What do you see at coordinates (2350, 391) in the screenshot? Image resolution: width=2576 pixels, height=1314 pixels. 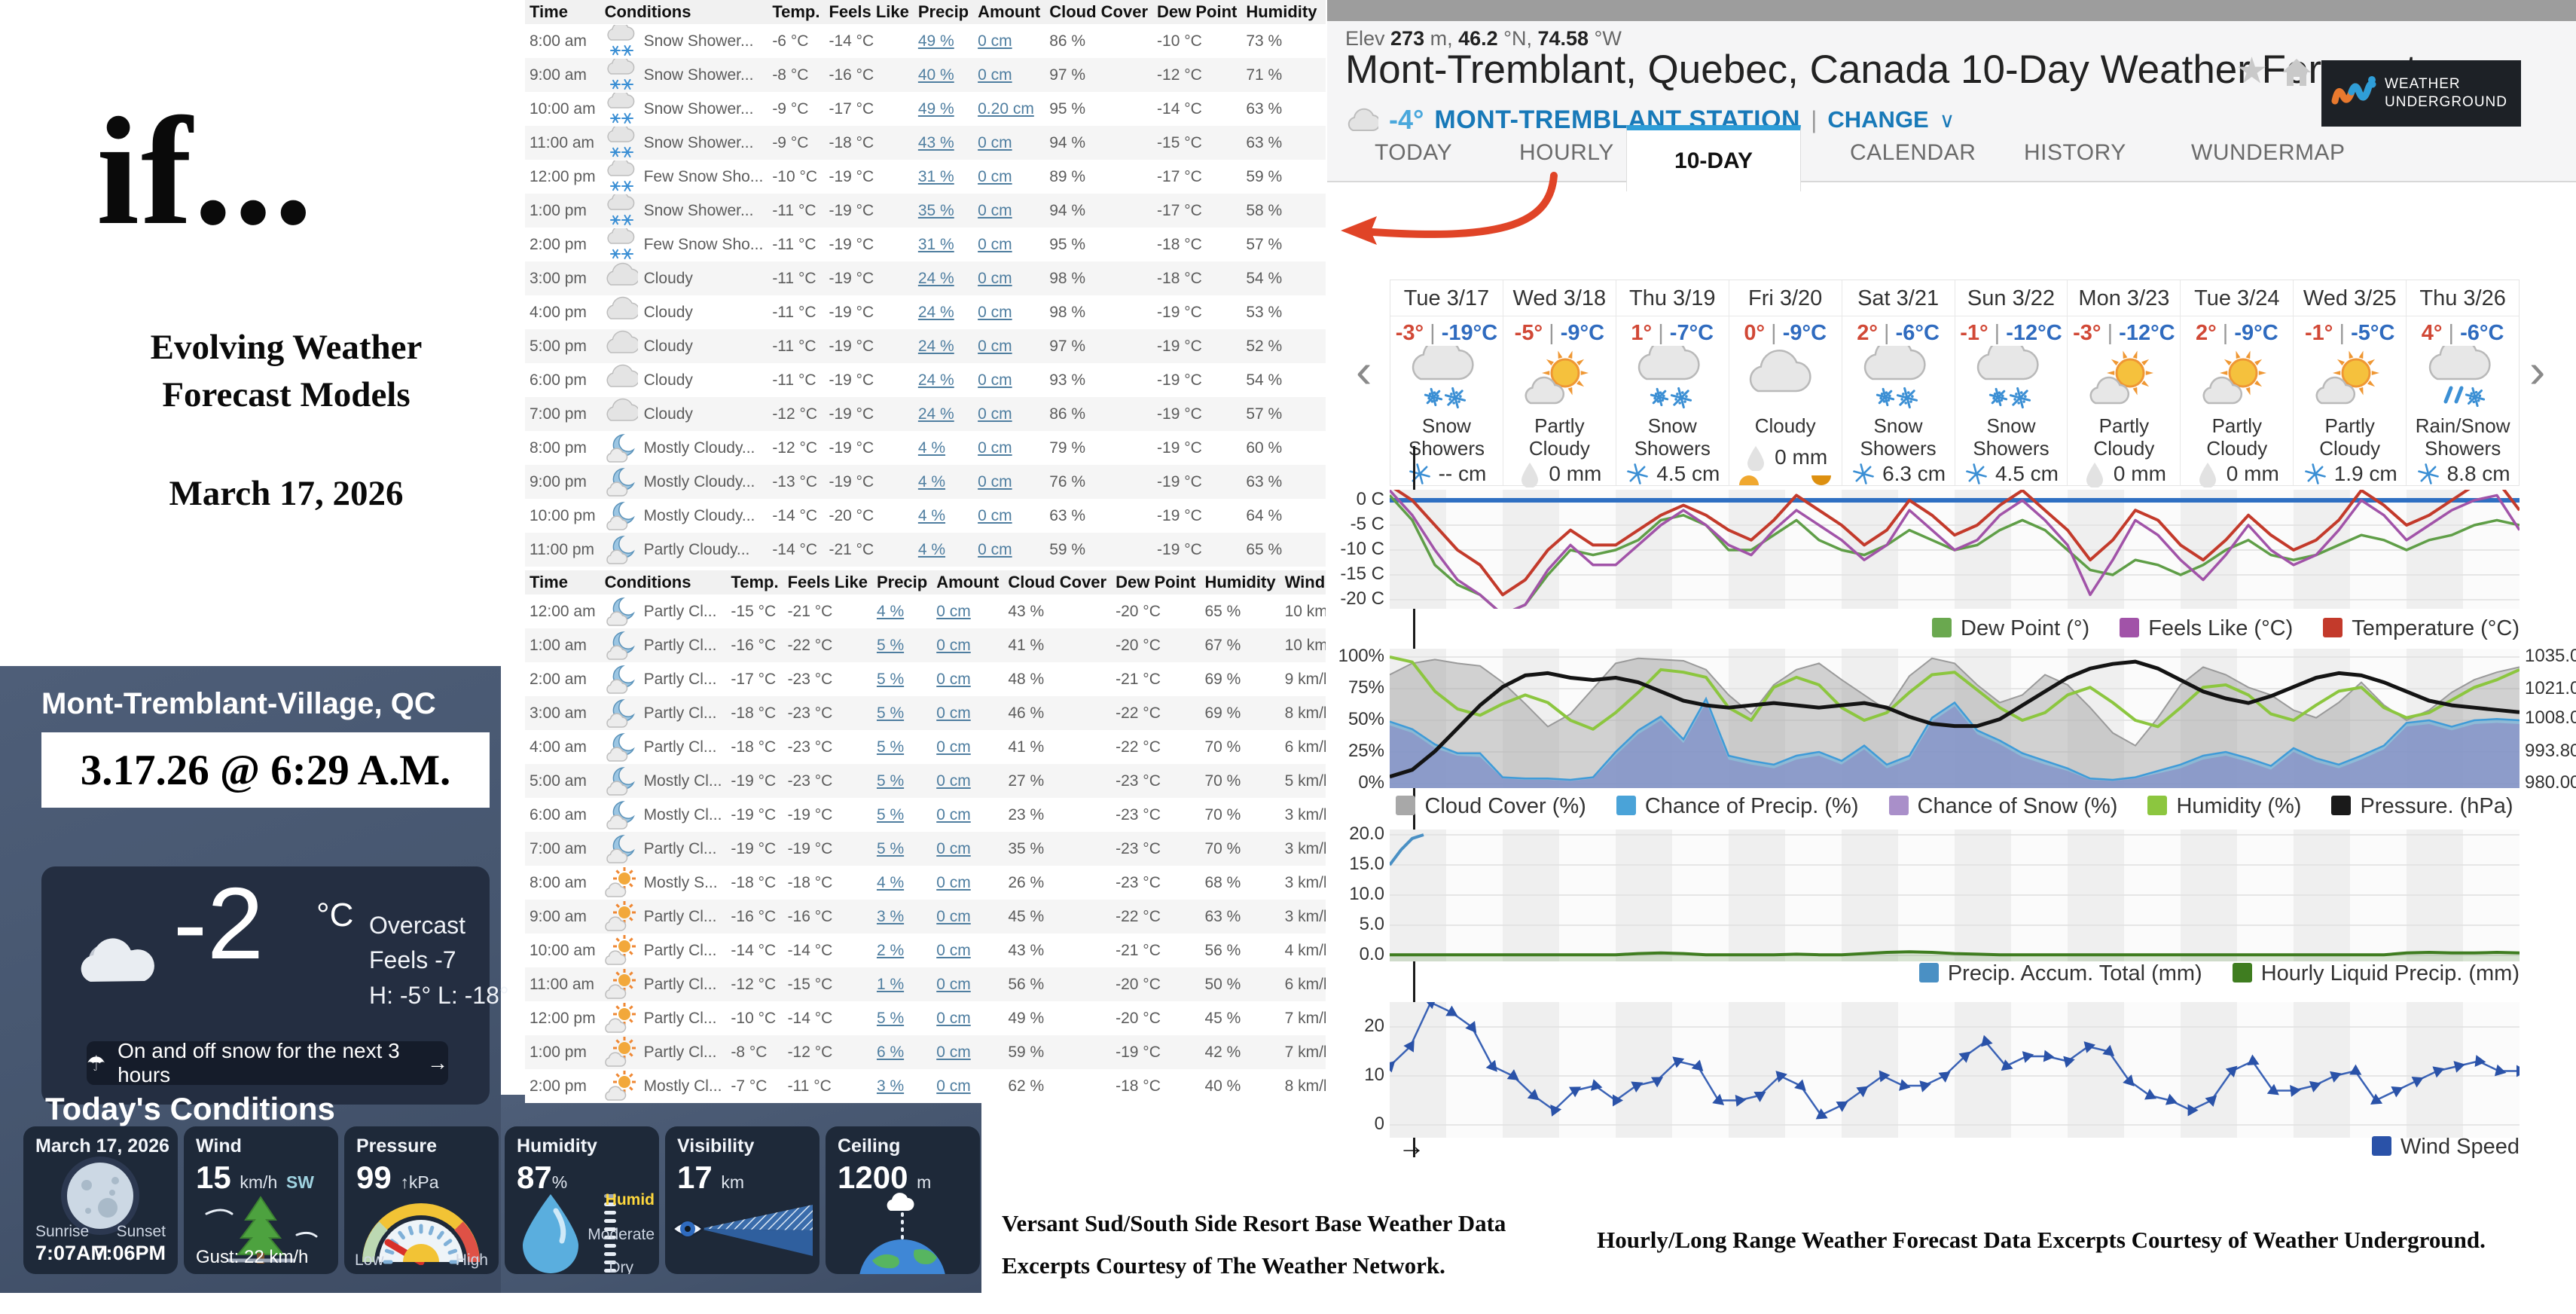 I see `forecast-tile: Wed 3/25 -1° | -5°C Partly Cloudy 1.9 cm` at bounding box center [2350, 391].